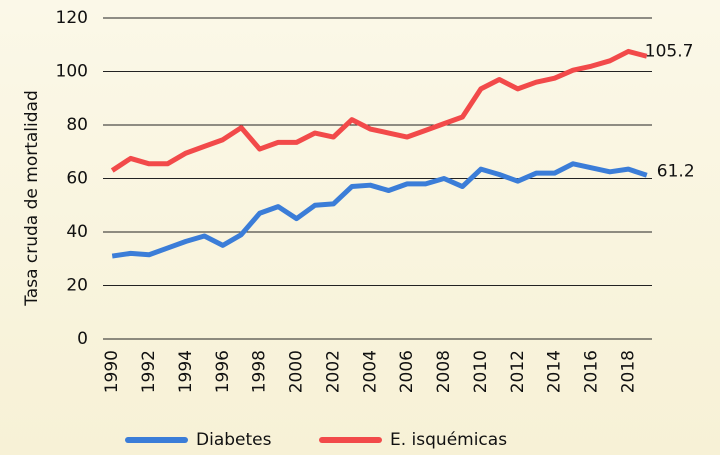 Image resolution: width=720 pixels, height=455 pixels. I want to click on x-tick-label: 2018, so click(628, 371).